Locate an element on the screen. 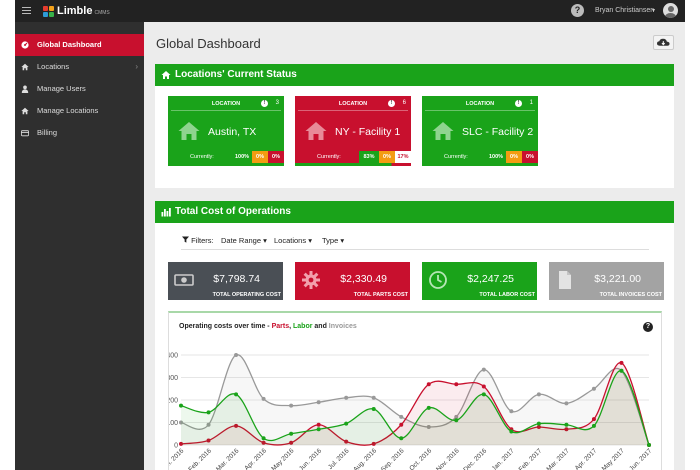  type-filter: Type ▾ is located at coordinates (333, 240).